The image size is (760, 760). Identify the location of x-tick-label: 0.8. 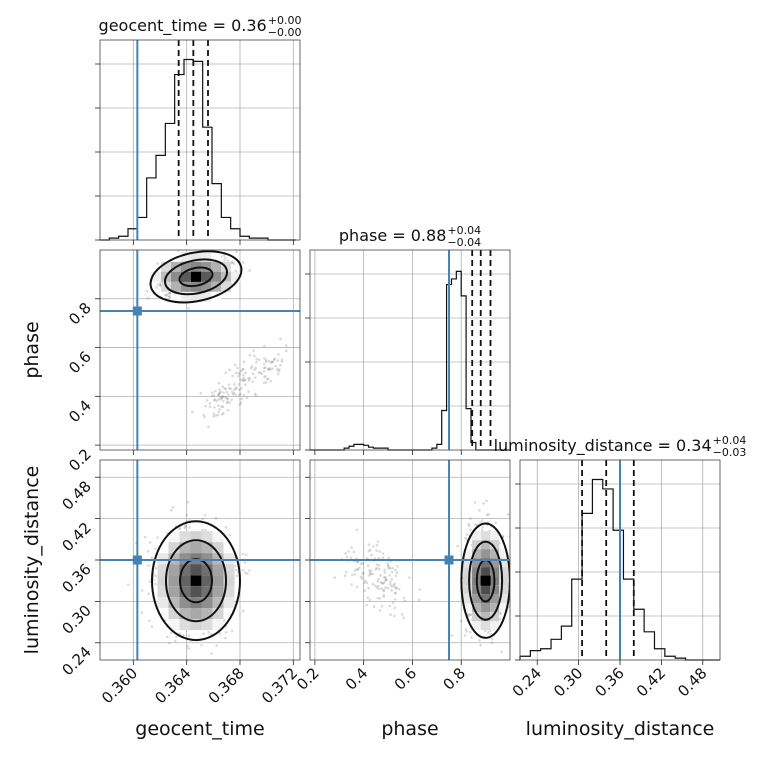
(454, 679).